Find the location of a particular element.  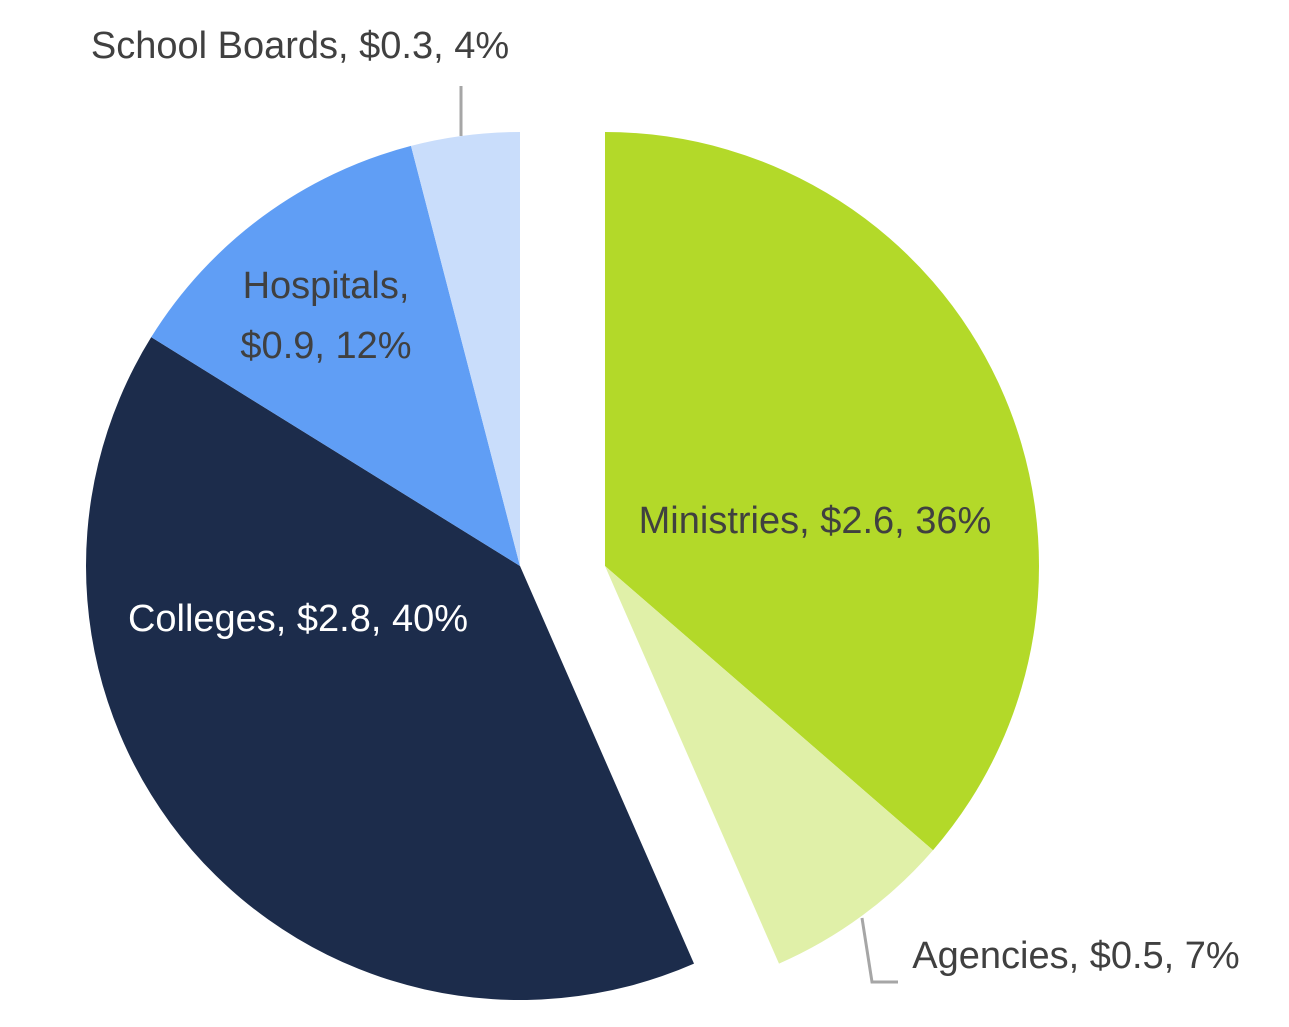

data-label-line: Ministries, $2.6, 36% is located at coordinates (815, 521).